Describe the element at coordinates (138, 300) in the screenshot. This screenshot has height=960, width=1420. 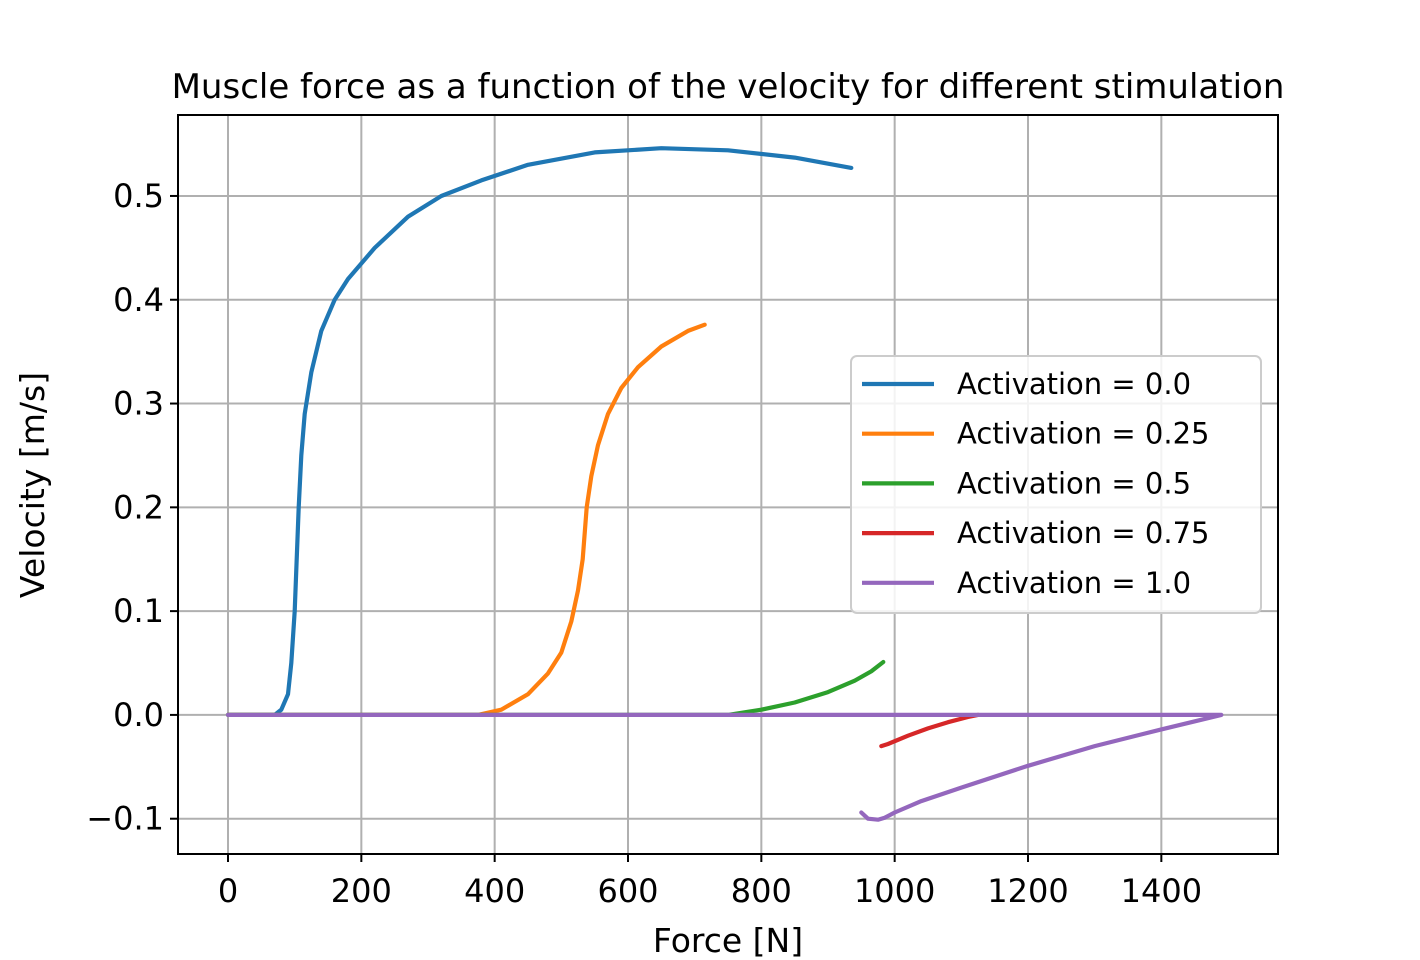
I see `y-tick-label: 0.4` at that location.